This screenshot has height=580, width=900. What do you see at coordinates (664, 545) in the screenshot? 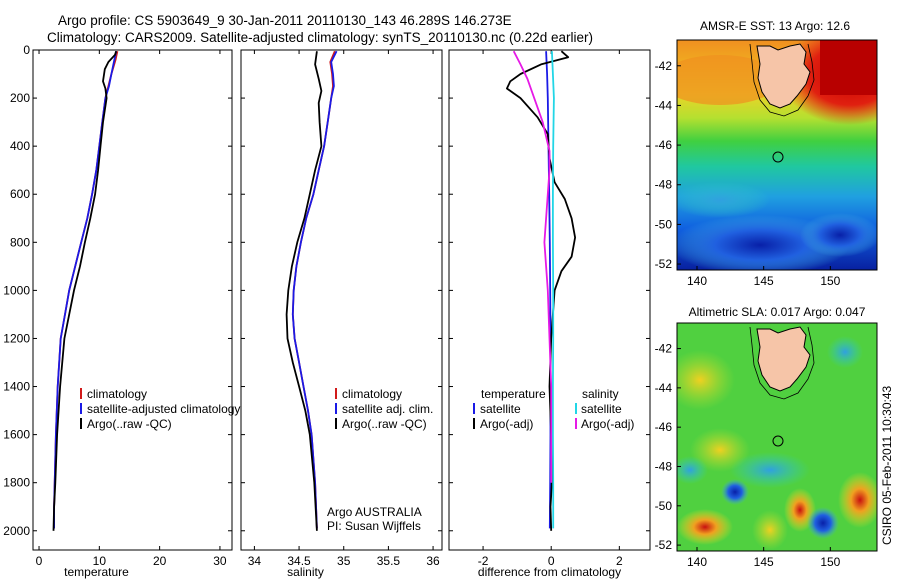
I see `sla-map-ytick-label-5: -52` at bounding box center [664, 545].